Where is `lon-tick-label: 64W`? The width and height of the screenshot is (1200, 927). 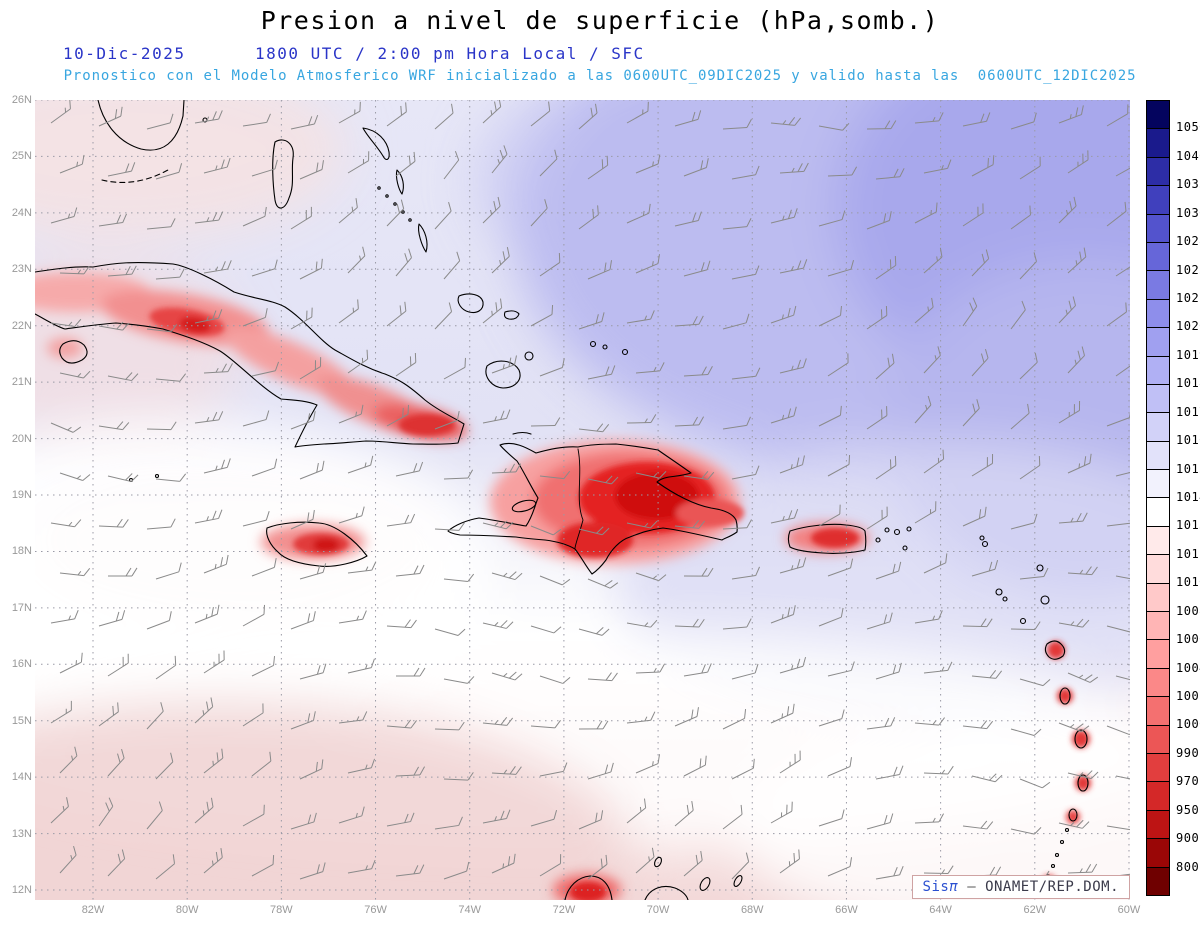
lon-tick-label: 64W is located at coordinates (940, 910).